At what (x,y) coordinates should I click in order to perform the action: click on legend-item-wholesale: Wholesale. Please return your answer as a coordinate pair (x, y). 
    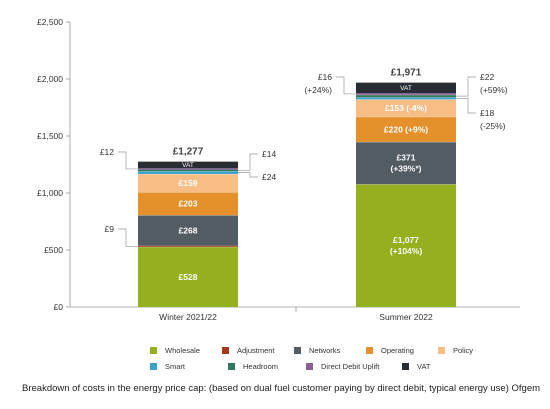
    Looking at the image, I should click on (186, 350).